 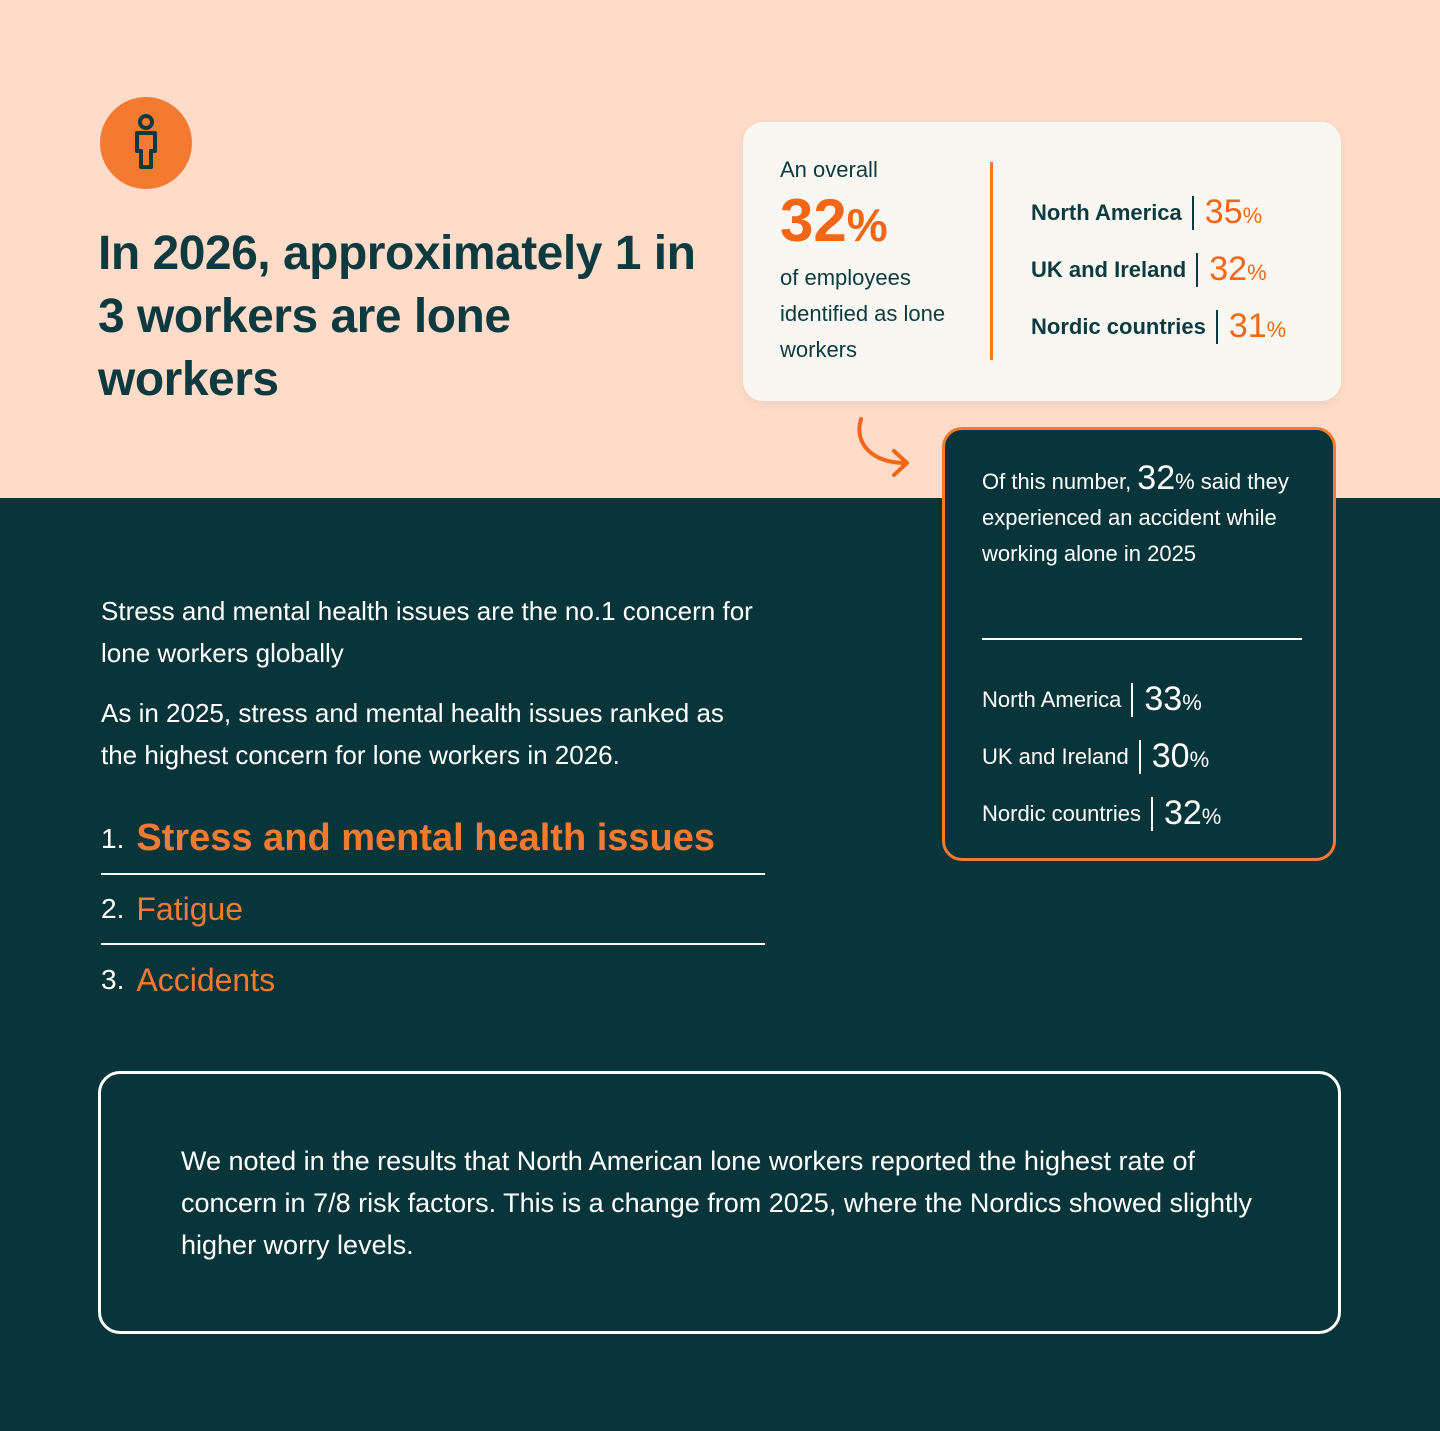 What do you see at coordinates (883, 447) in the screenshot?
I see `curved-arrow-icon` at bounding box center [883, 447].